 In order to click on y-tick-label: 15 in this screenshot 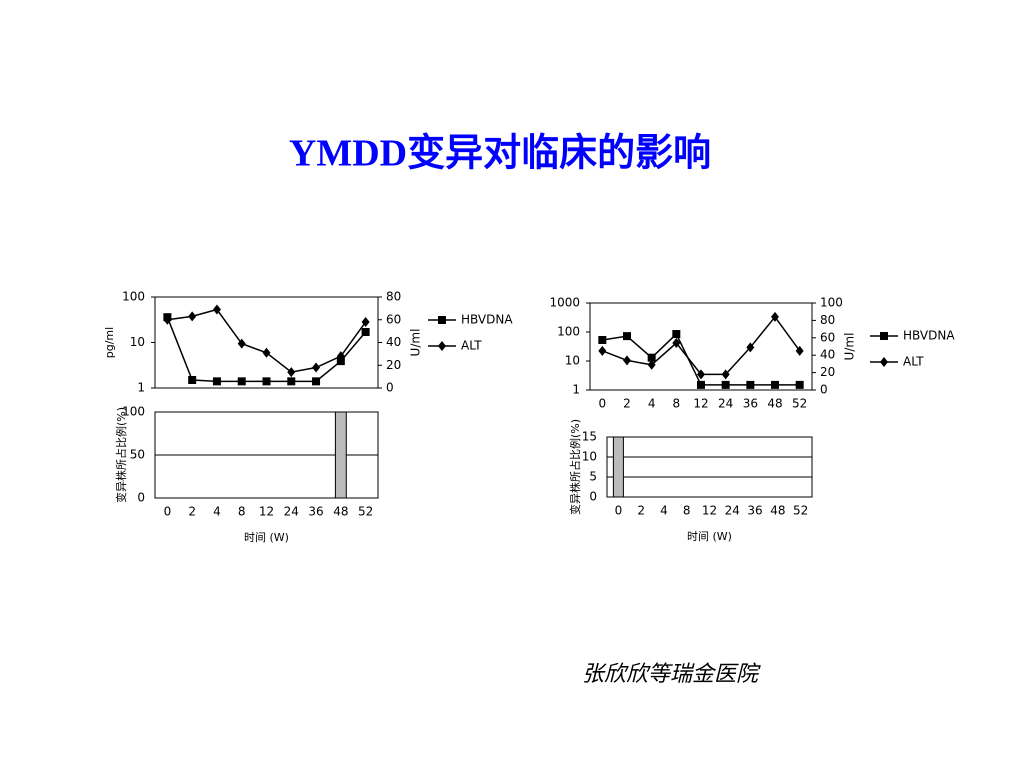, I will do `click(589, 437)`.